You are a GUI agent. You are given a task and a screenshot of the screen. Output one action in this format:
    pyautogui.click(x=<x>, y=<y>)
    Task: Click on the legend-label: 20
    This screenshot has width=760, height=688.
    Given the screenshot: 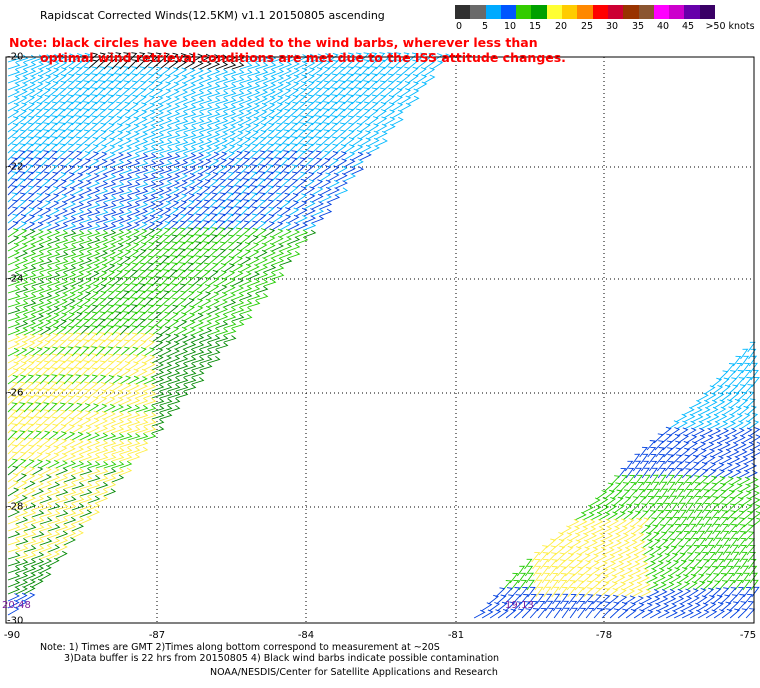 What is the action you would take?
    pyautogui.click(x=561, y=26)
    